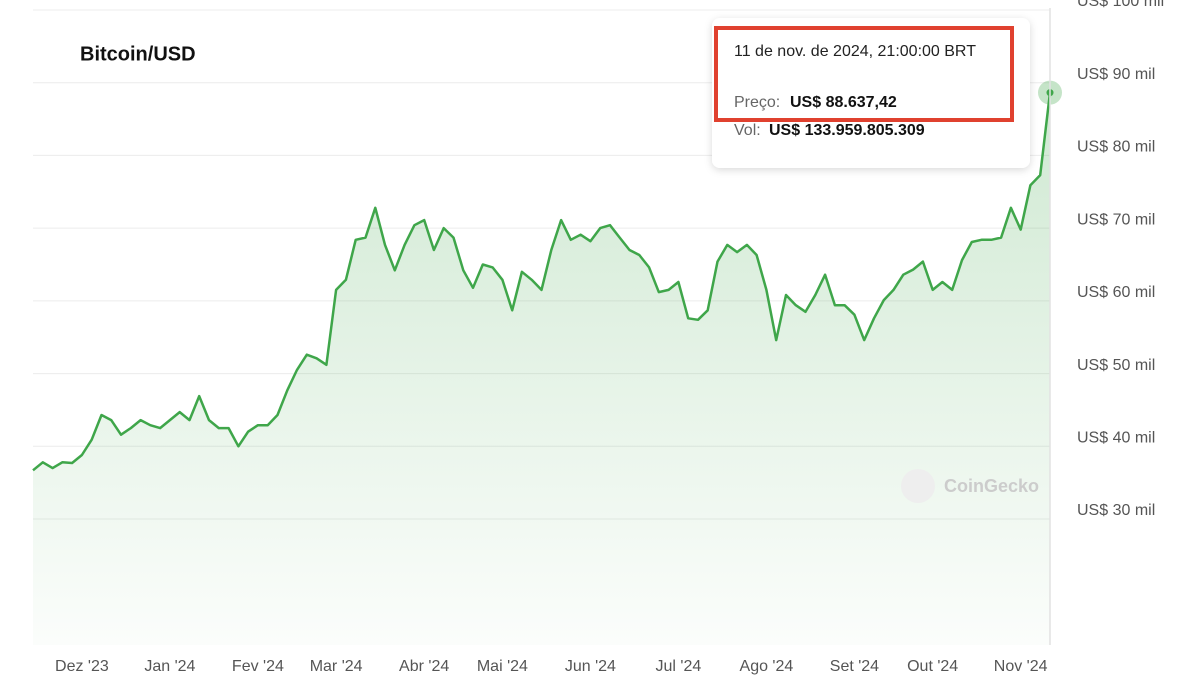  What do you see at coordinates (1116, 510) in the screenshot?
I see `y-tick-label: US$ 30 mil` at bounding box center [1116, 510].